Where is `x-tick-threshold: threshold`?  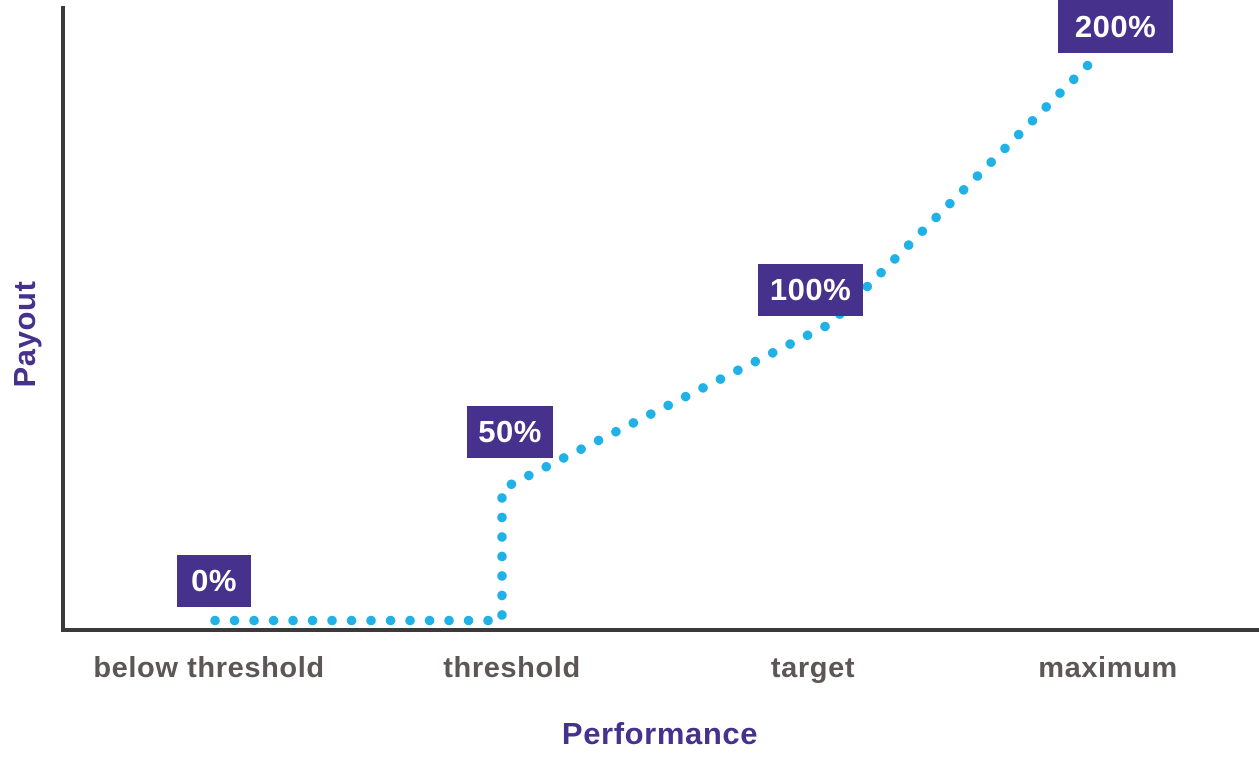 x-tick-threshold: threshold is located at coordinates (512, 668).